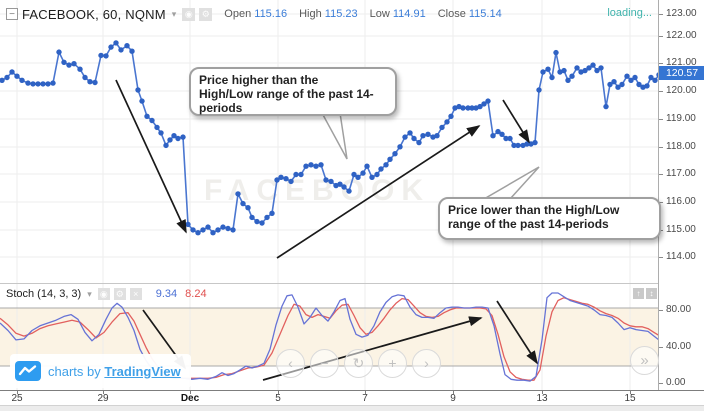  I want to click on axis-price-label: 116.00, so click(681, 201).